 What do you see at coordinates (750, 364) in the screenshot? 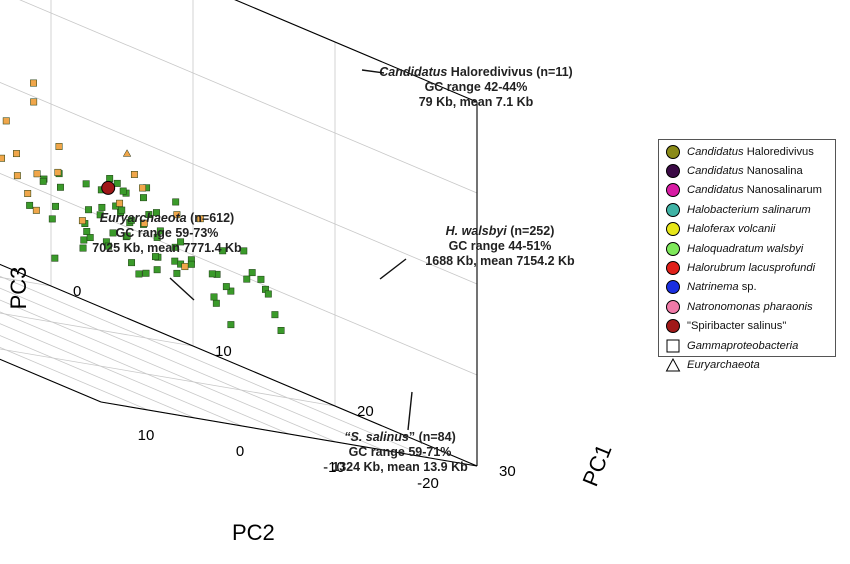
I see `legend-entry: Euryarchaeota` at bounding box center [750, 364].